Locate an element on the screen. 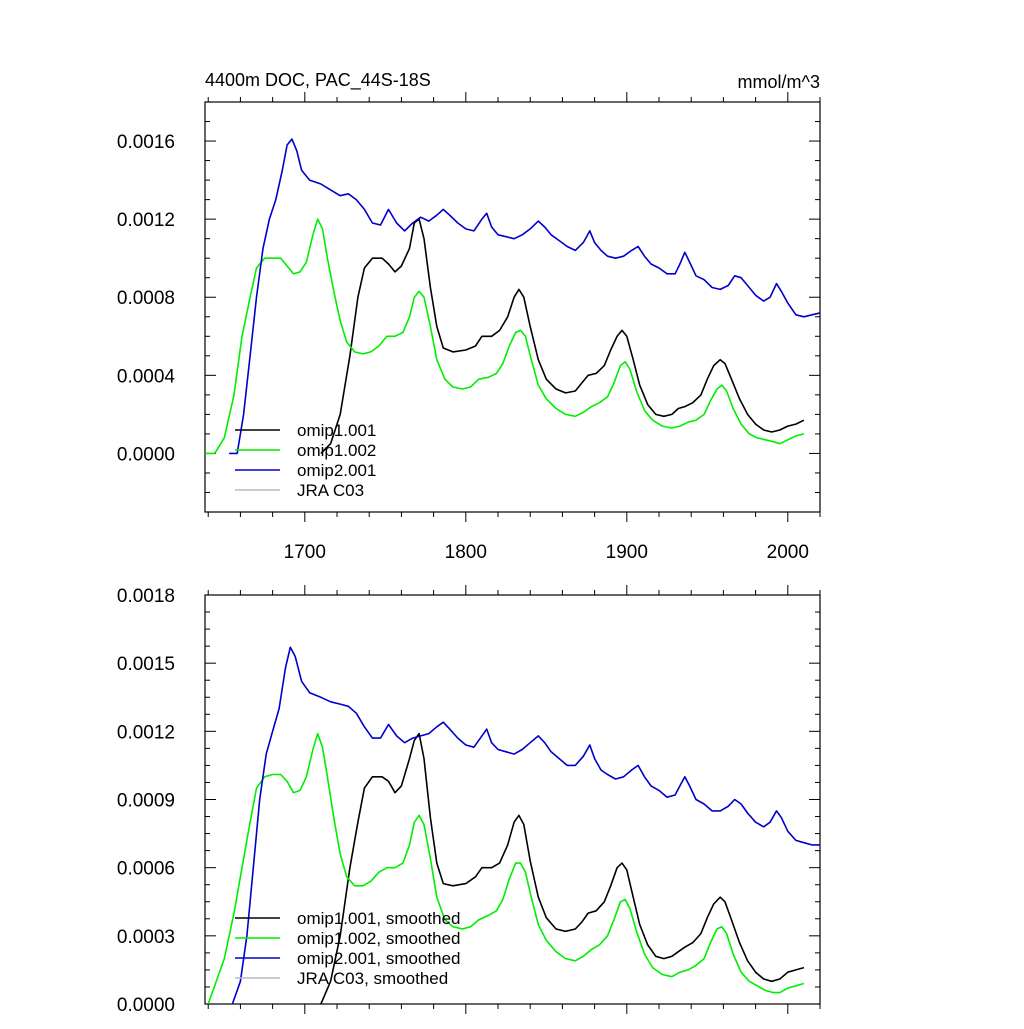 The height and width of the screenshot is (1029, 1024). y-tick-label: 0.0009 is located at coordinates (146, 801).